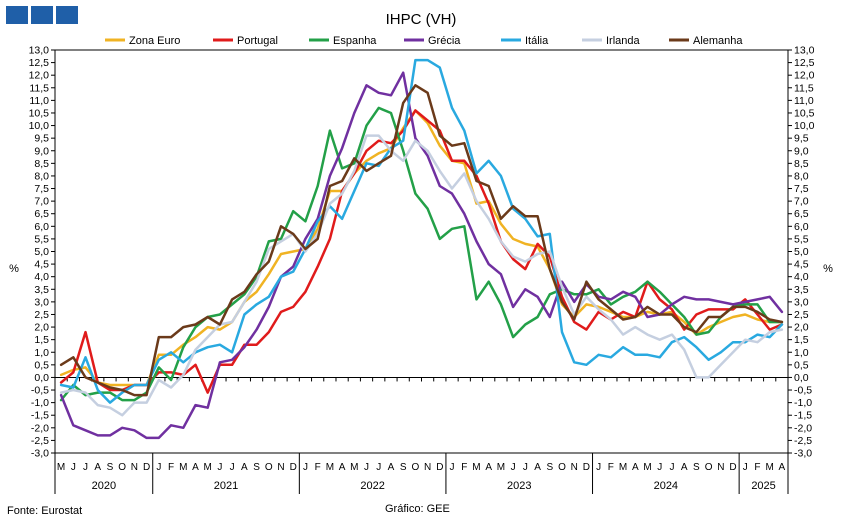 This screenshot has width=843, height=526. I want to click on y-tick-label-right: 10,0, so click(804, 126).